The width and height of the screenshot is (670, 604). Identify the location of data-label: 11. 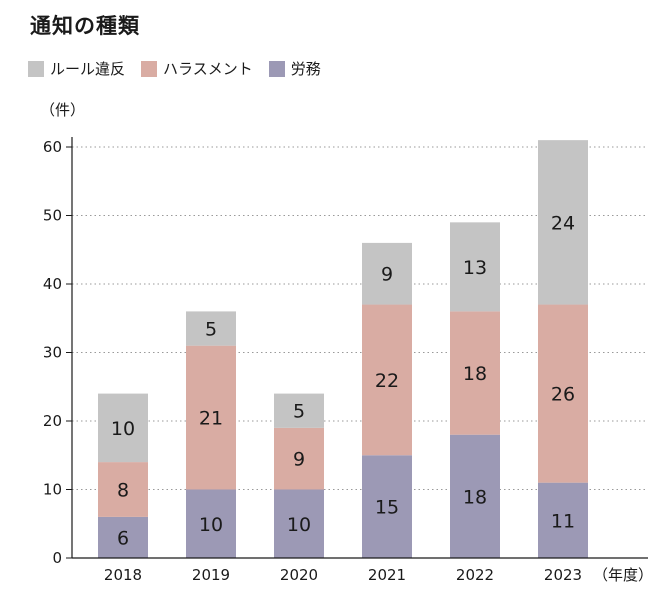
(563, 521).